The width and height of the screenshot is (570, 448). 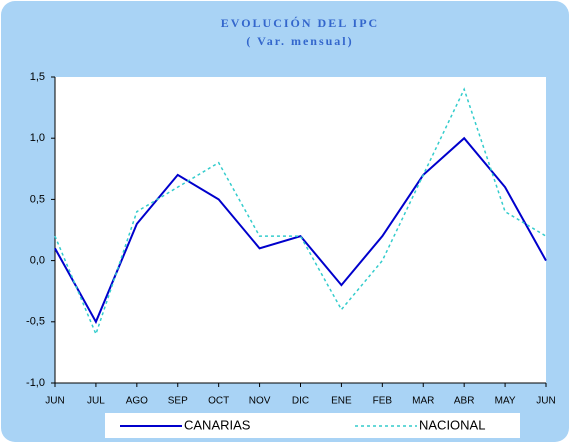 What do you see at coordinates (341, 401) in the screenshot?
I see `x-tick-label: ENE` at bounding box center [341, 401].